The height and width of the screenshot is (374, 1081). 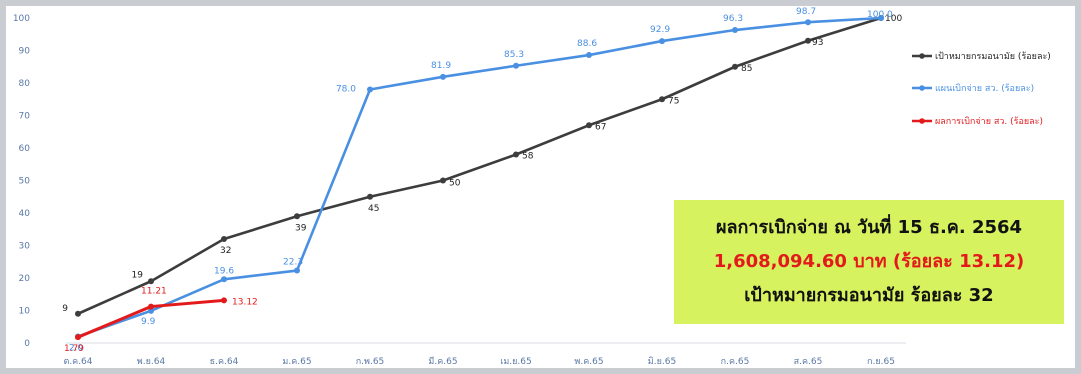 I want to click on data-label: 78.0, so click(x=346, y=90).